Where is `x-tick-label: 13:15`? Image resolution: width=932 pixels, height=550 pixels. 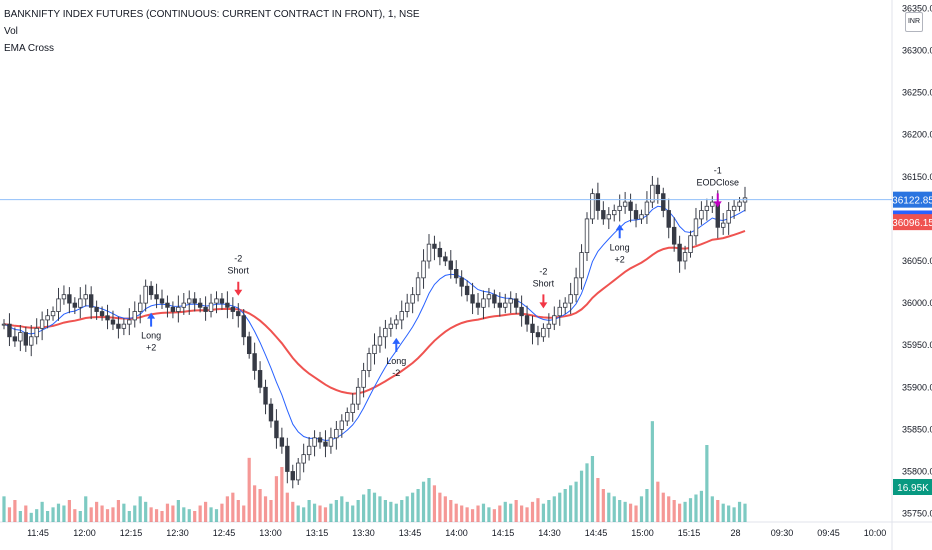 x-tick-label: 13:15 is located at coordinates (317, 533).